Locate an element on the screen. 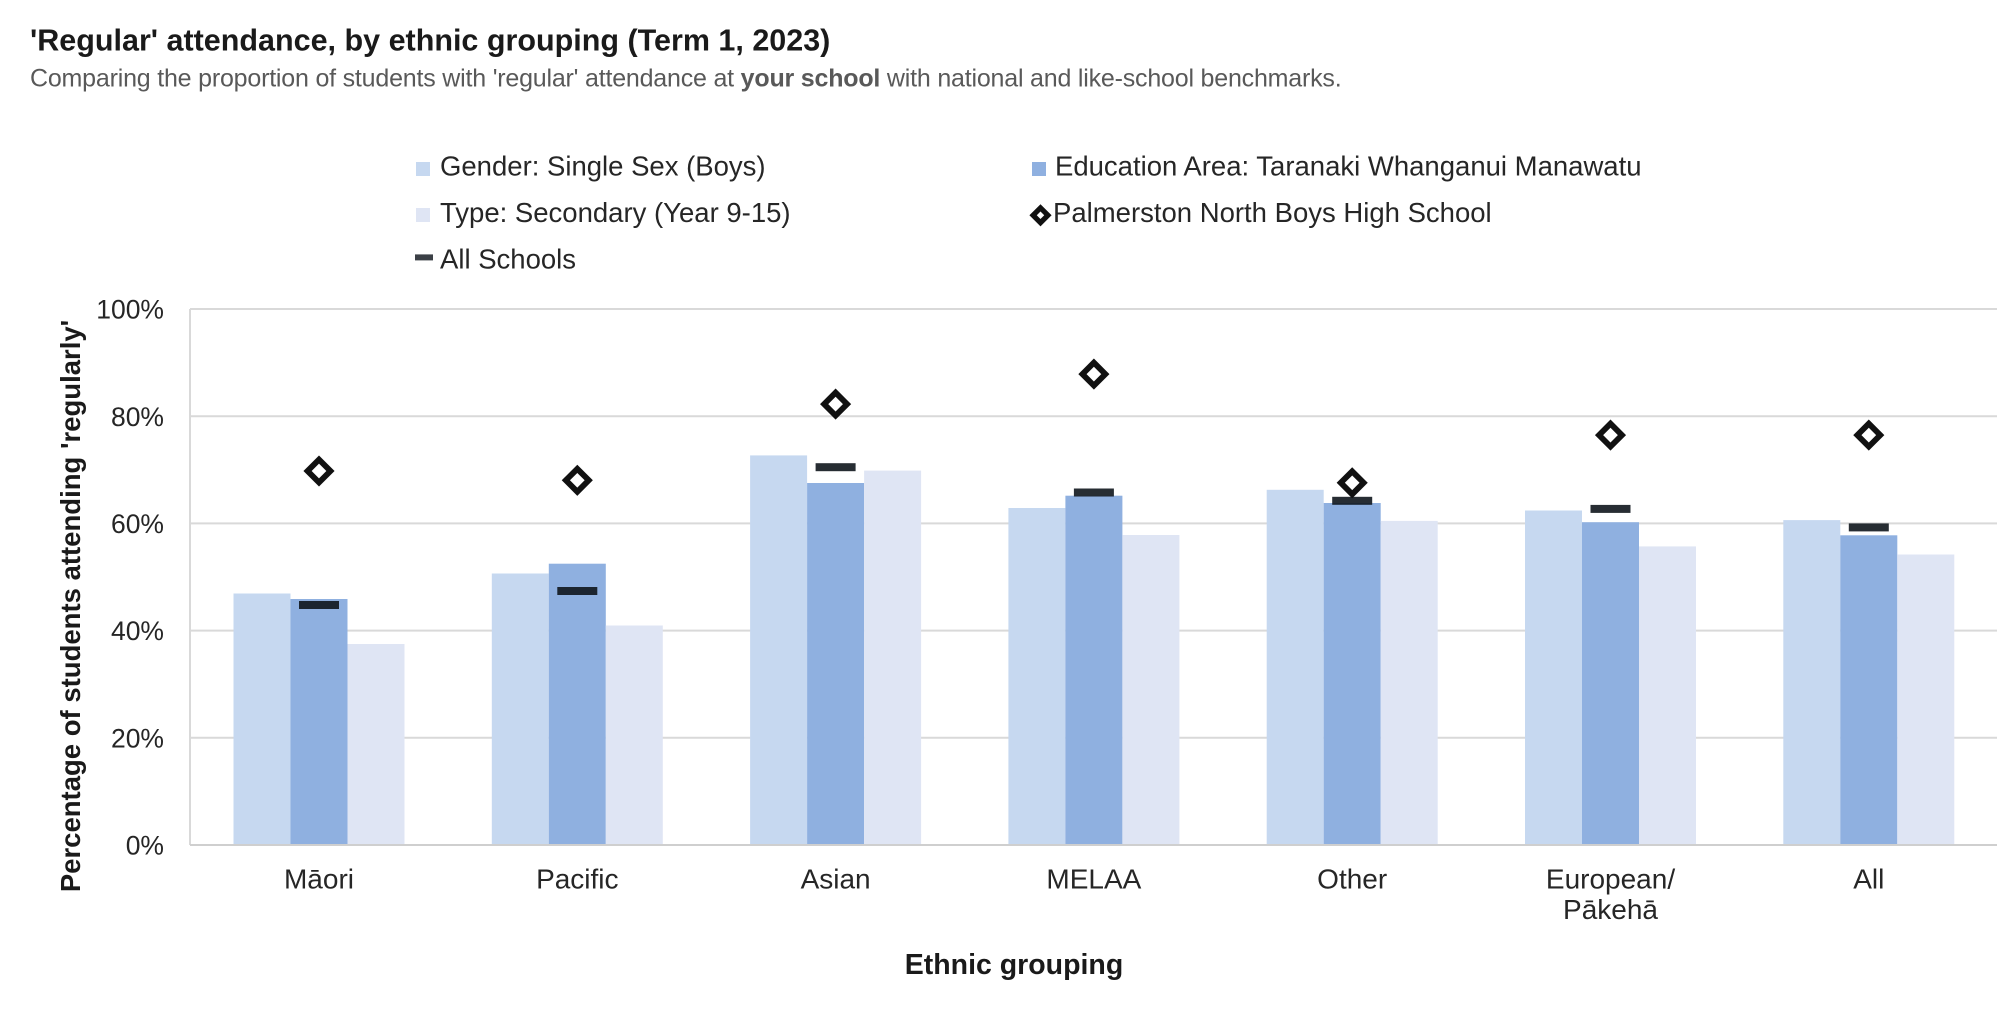  svg-text: All is located at coordinates (1868, 879).